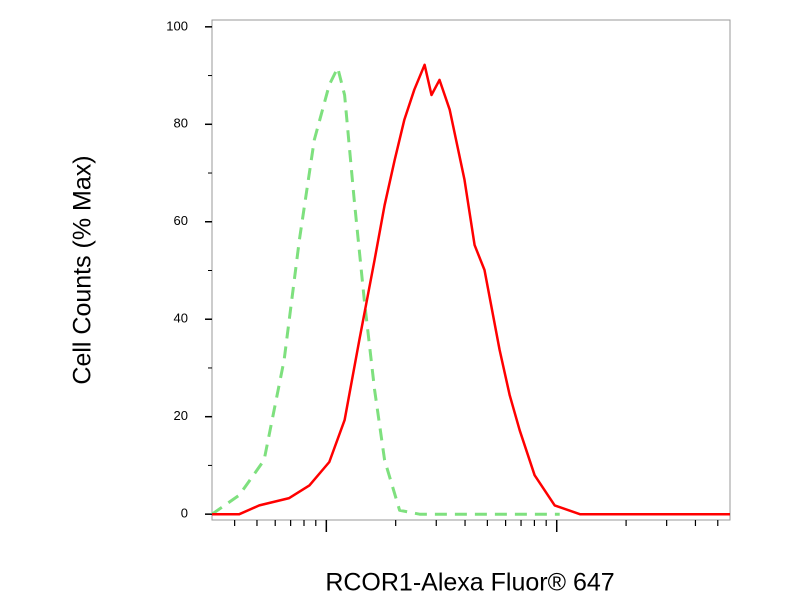 This screenshot has height=600, width=800. I want to click on x-axis-label: RCOR1-Alexa Fluor® 647, so click(469, 583).